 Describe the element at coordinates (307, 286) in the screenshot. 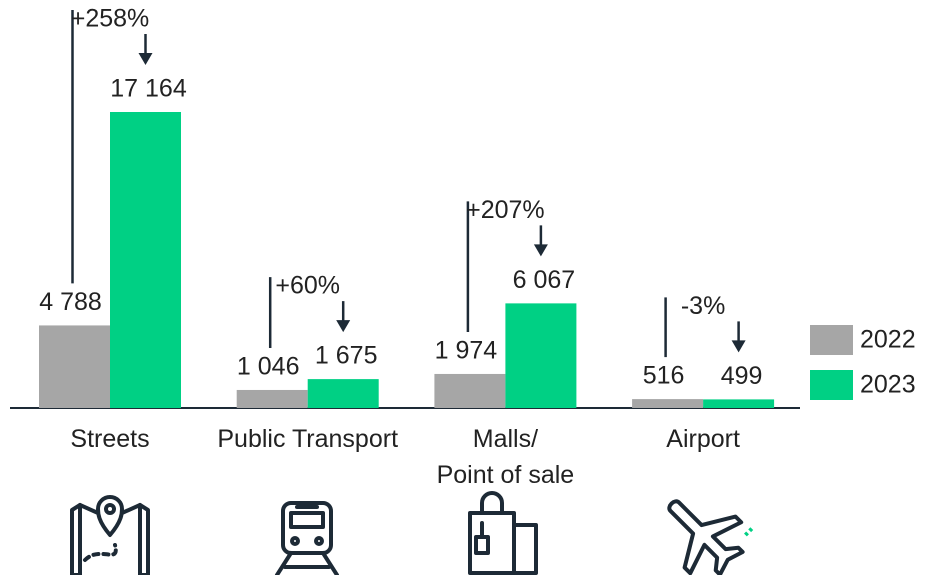

I see `annotation: +60%` at that location.